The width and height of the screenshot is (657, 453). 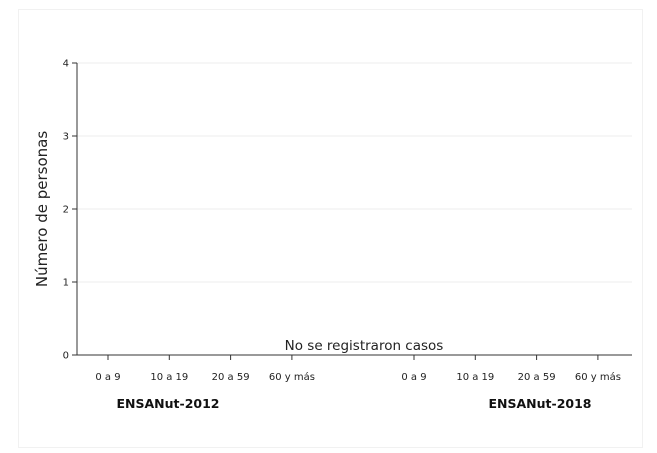 I want to click on y-tick-label-2: 2, so click(x=66, y=210).